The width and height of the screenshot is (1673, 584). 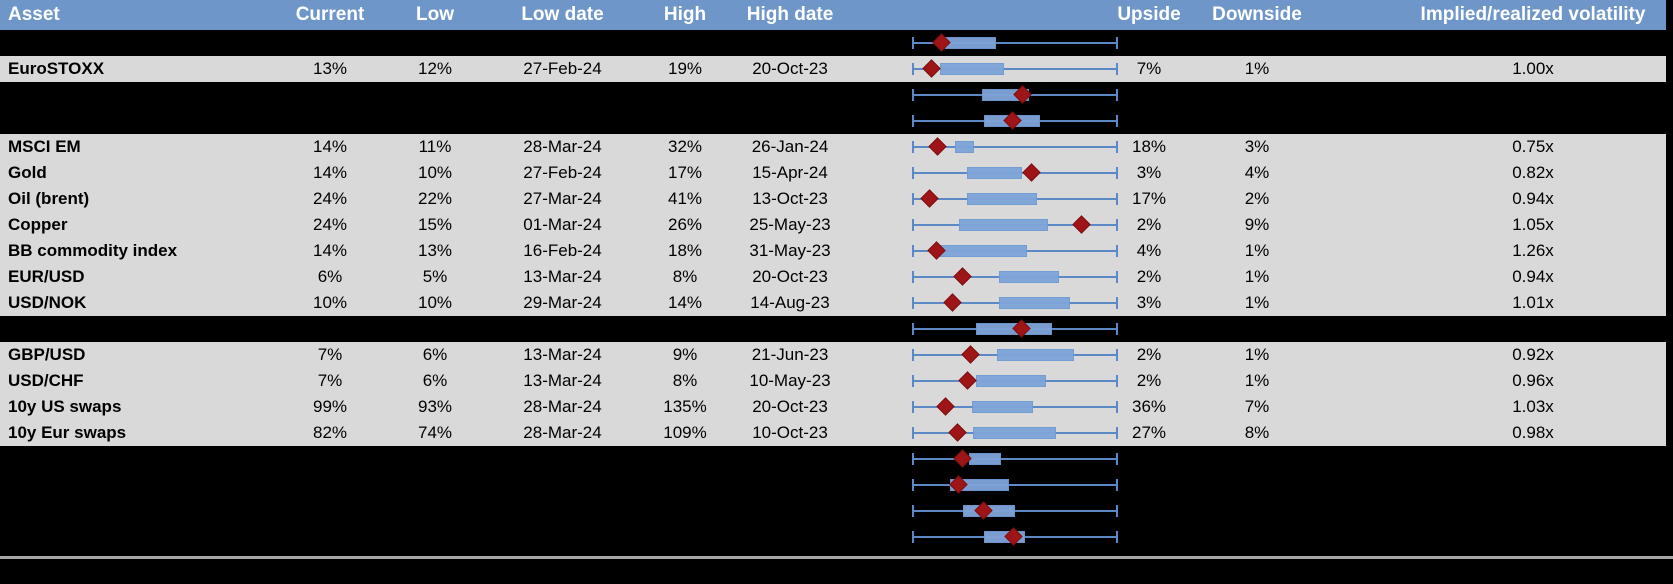 I want to click on downside-cell: 8%, so click(x=1257, y=432).